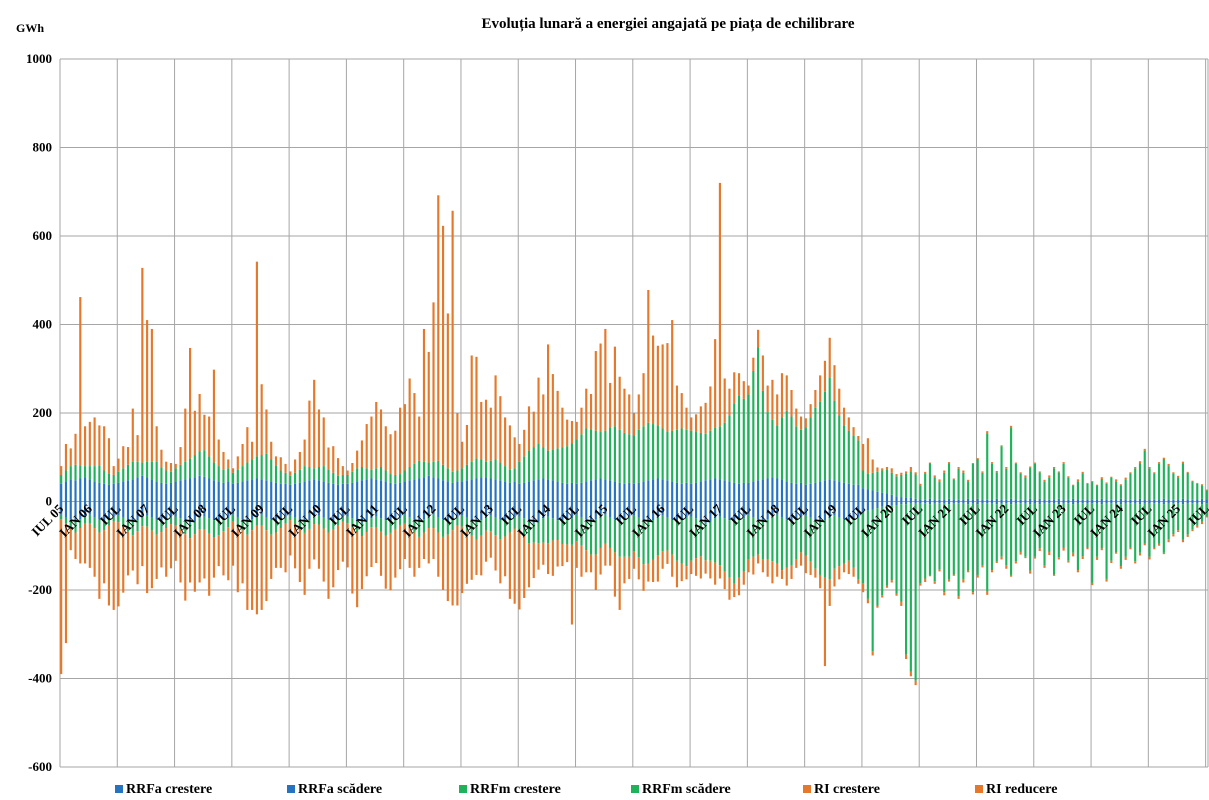  I want to click on y-tick-label: 1000, so click(39, 58).